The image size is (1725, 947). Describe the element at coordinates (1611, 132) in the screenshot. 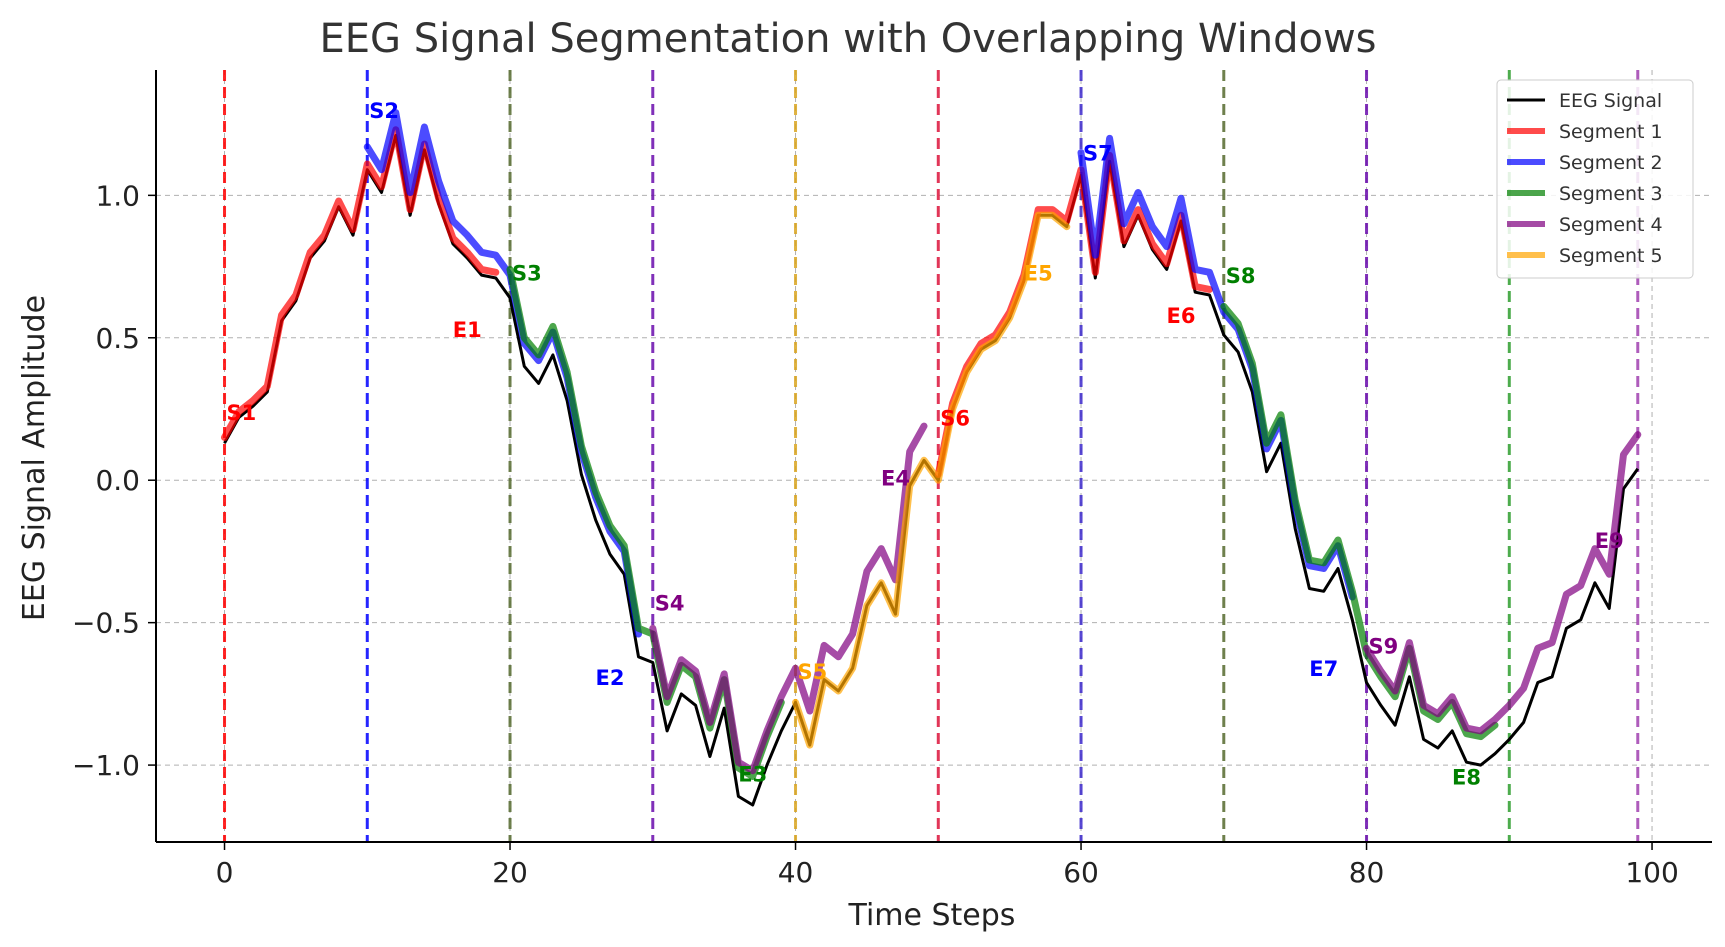

I see `legend-label-1: Segment 1` at that location.